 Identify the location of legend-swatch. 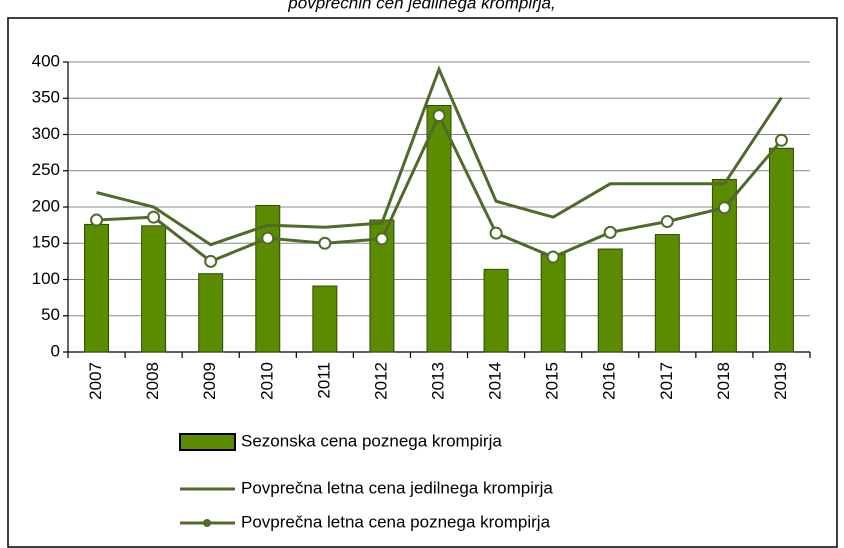
(207, 442).